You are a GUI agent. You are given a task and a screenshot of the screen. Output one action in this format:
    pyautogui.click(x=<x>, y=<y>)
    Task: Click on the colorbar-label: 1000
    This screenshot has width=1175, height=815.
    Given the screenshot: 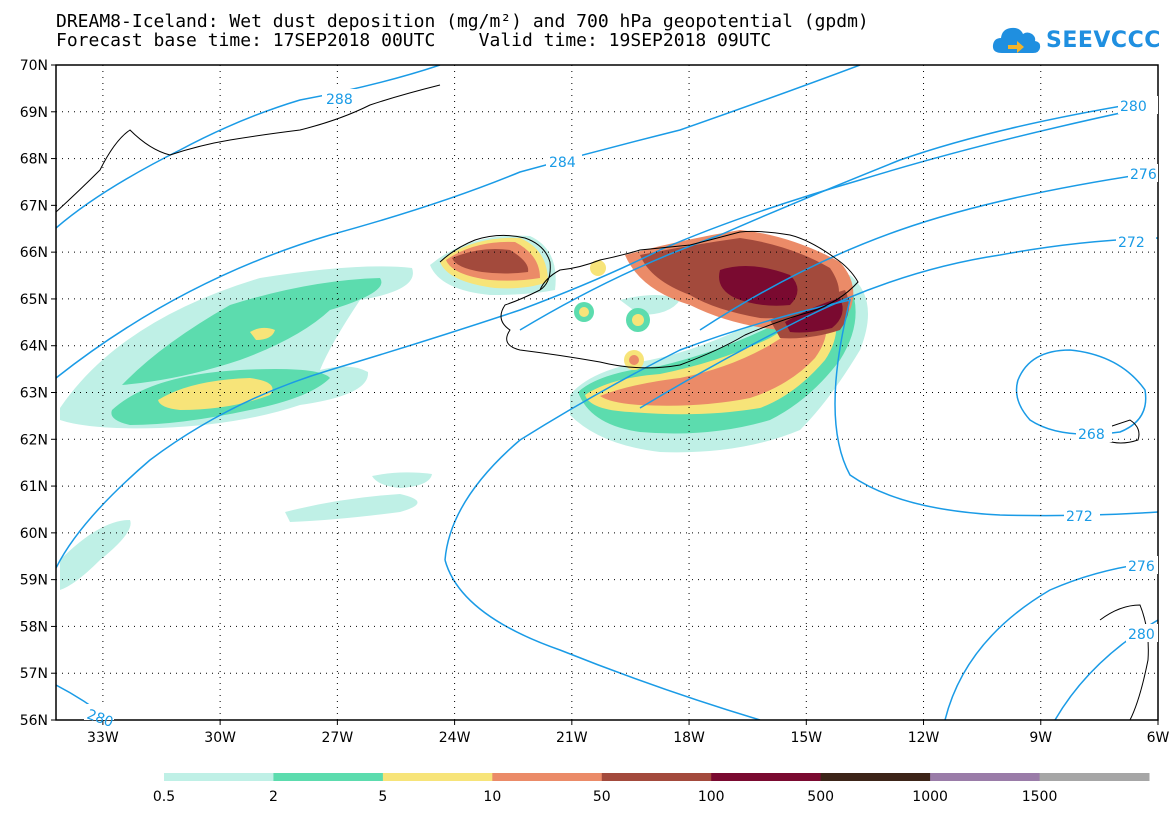 What is the action you would take?
    pyautogui.click(x=930, y=797)
    